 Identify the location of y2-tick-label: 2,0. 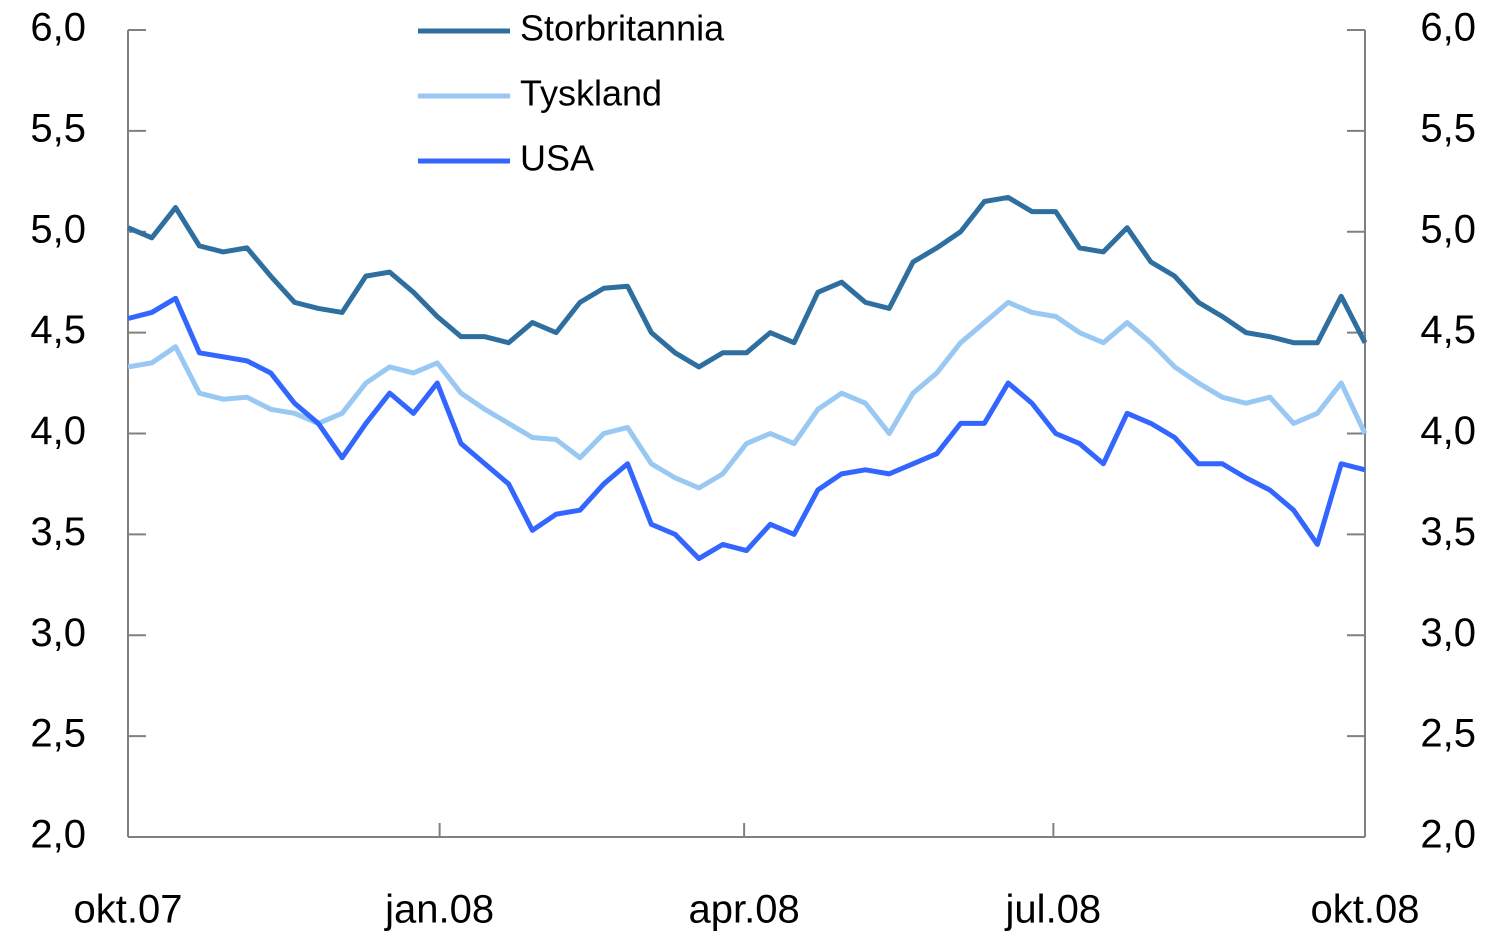
(1448, 835).